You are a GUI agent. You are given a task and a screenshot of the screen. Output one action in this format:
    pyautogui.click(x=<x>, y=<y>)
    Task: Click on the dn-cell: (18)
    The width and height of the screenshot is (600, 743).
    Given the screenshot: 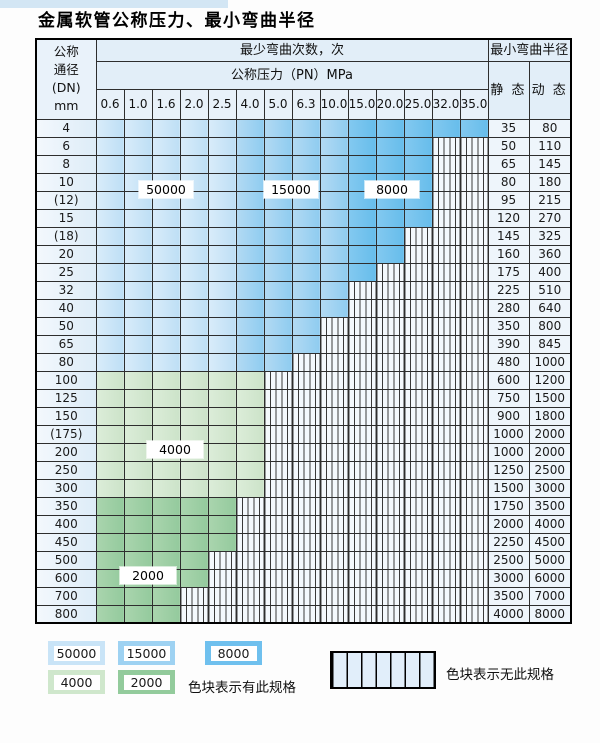 What is the action you would take?
    pyautogui.click(x=66, y=236)
    